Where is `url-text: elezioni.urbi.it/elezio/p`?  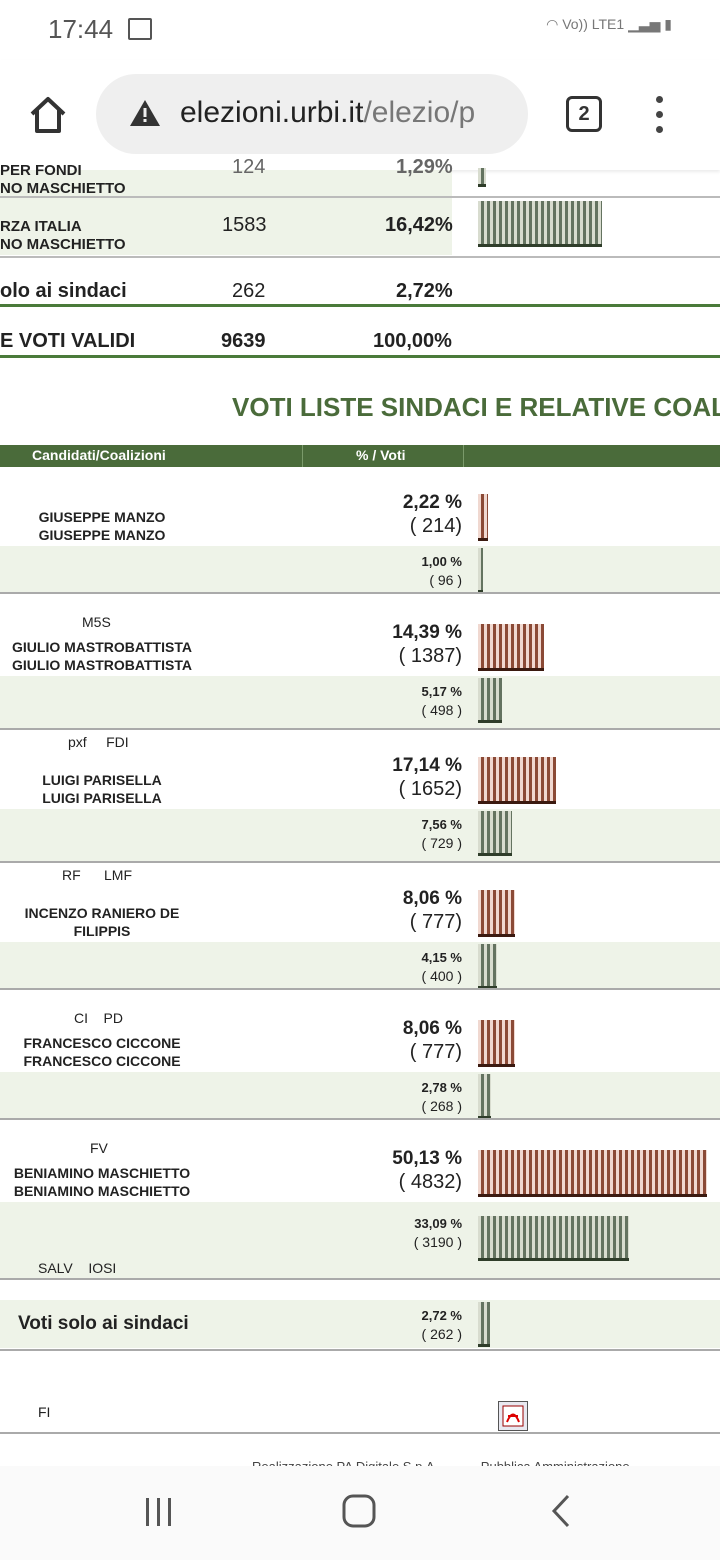
url-text: elezioni.urbi.it/elezio/p is located at coordinates (328, 112).